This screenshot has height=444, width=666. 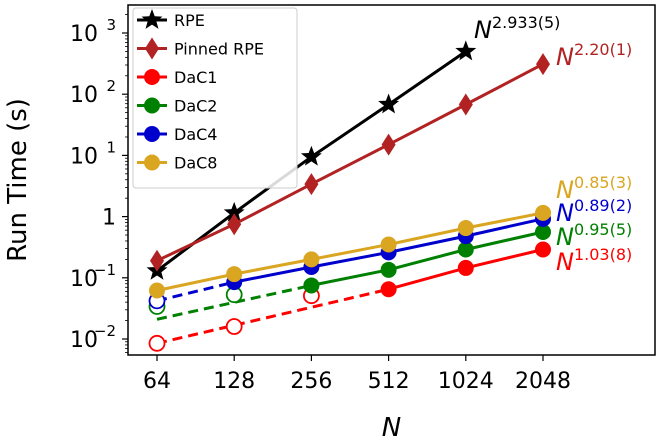 I want to click on dac8-scaling-exponent: 0.85(3), so click(x=603, y=182).